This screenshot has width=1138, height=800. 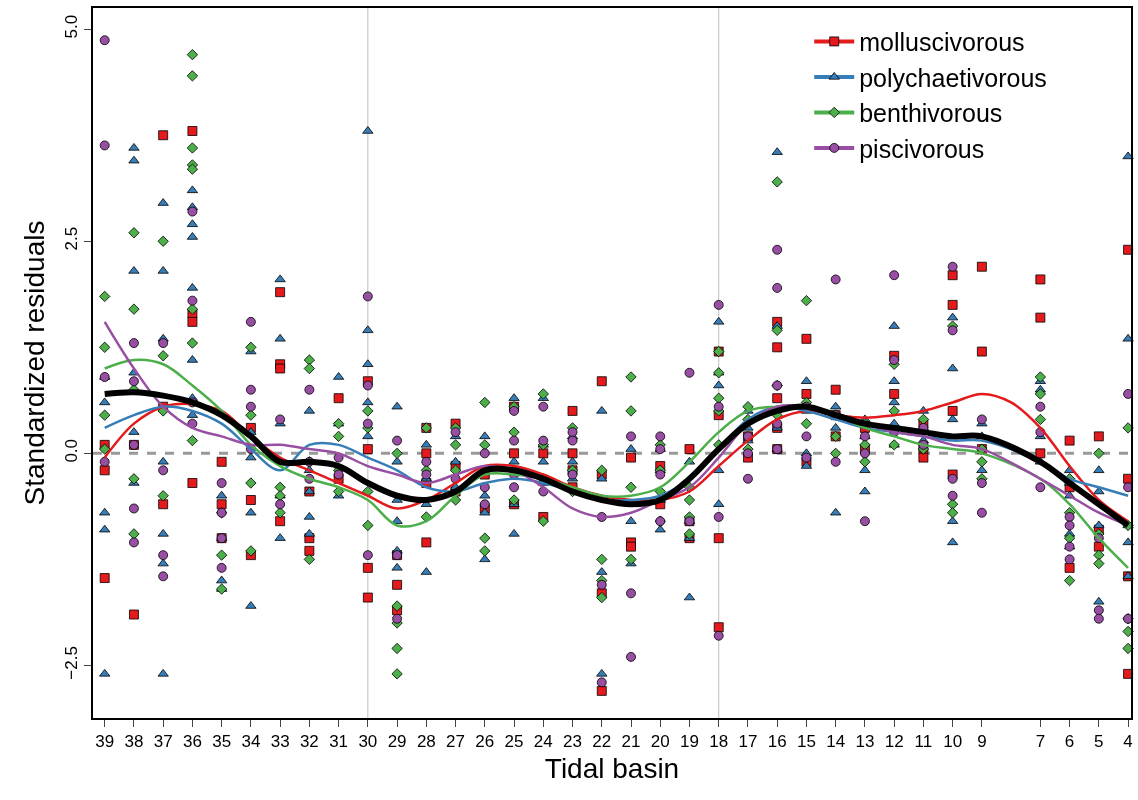 What do you see at coordinates (34, 363) in the screenshot?
I see `y-axis-title: Standardized residuals` at bounding box center [34, 363].